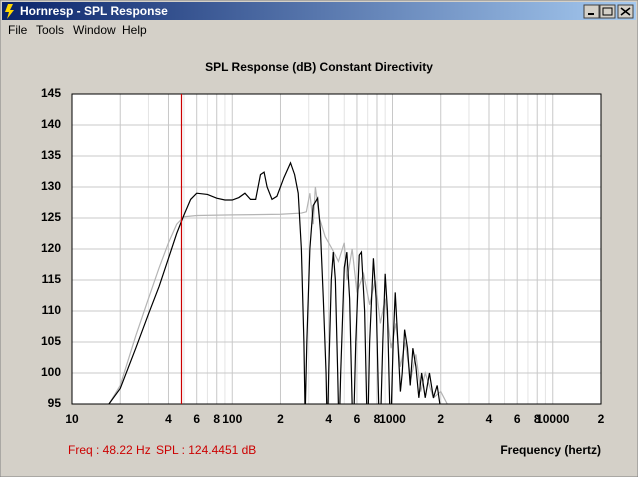 Image resolution: width=638 pixels, height=477 pixels. What do you see at coordinates (50, 30) in the screenshot?
I see `menu-item: Tools` at bounding box center [50, 30].